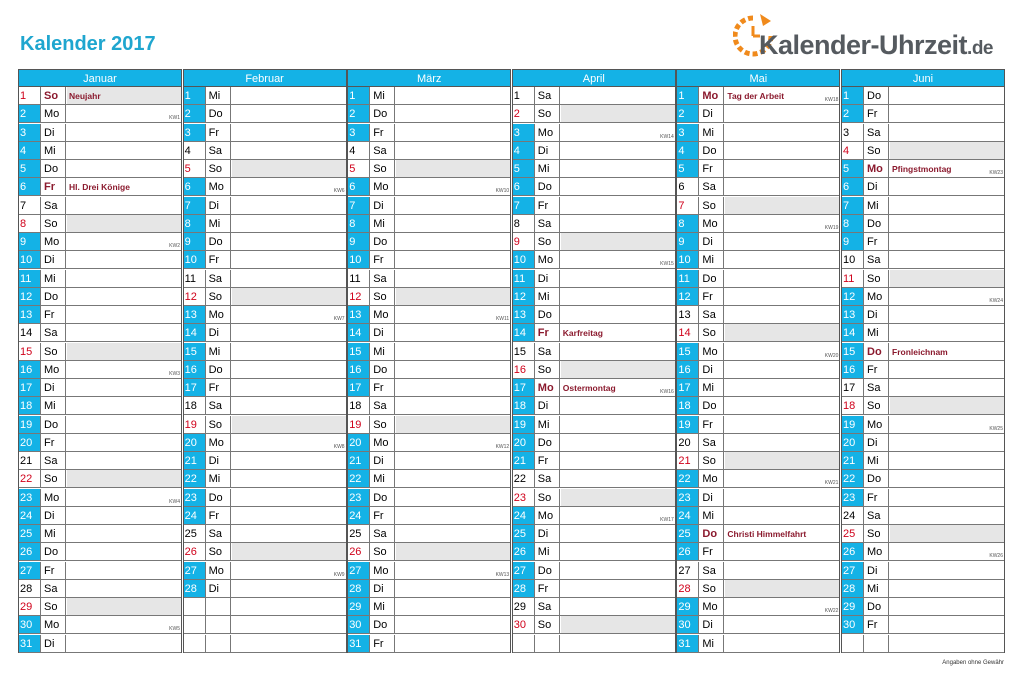  What do you see at coordinates (359, 132) in the screenshot?
I see `day-number: 3` at bounding box center [359, 132].